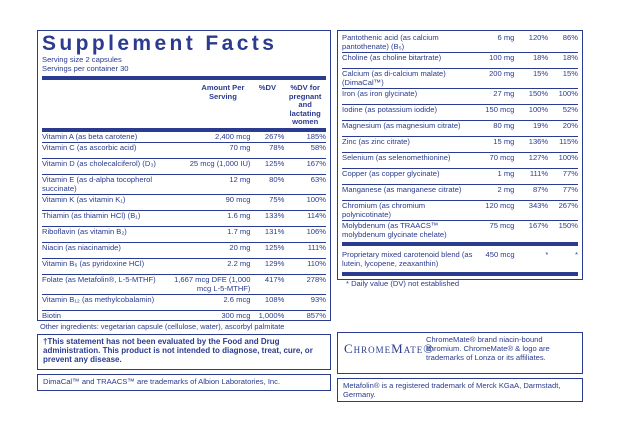 This screenshot has width=622, height=432. What do you see at coordinates (407, 192) in the screenshot?
I see `nutrient: Manganese (as manganese citrate)` at bounding box center [407, 192].